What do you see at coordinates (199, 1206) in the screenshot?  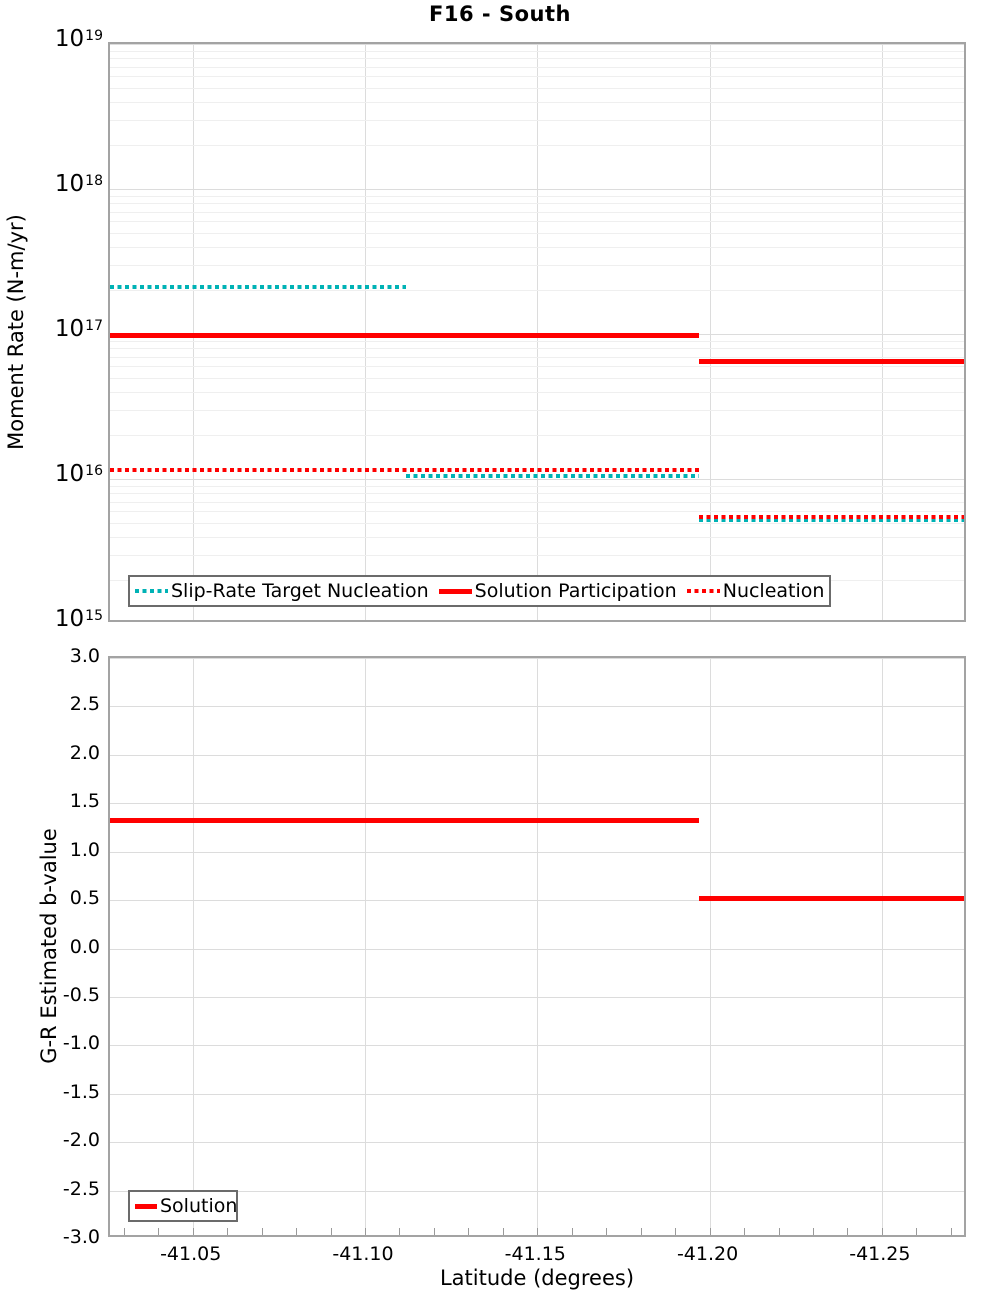 I see `legend-label: Solution` at bounding box center [199, 1206].